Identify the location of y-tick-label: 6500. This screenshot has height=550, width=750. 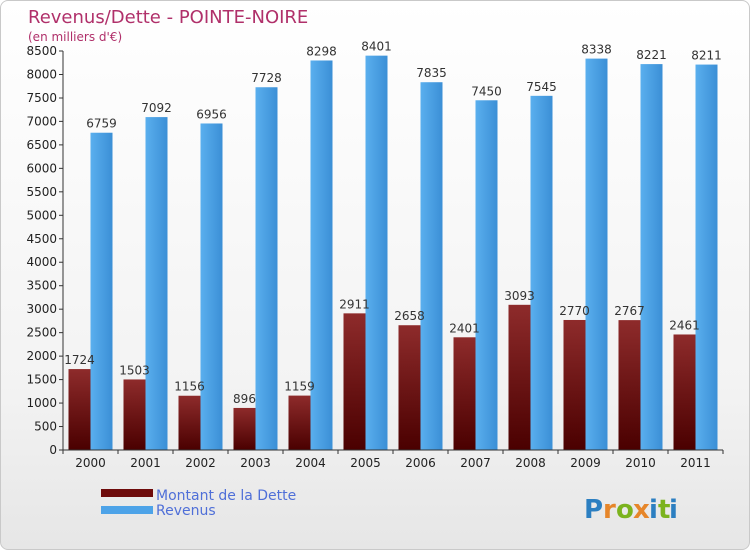
(41, 145).